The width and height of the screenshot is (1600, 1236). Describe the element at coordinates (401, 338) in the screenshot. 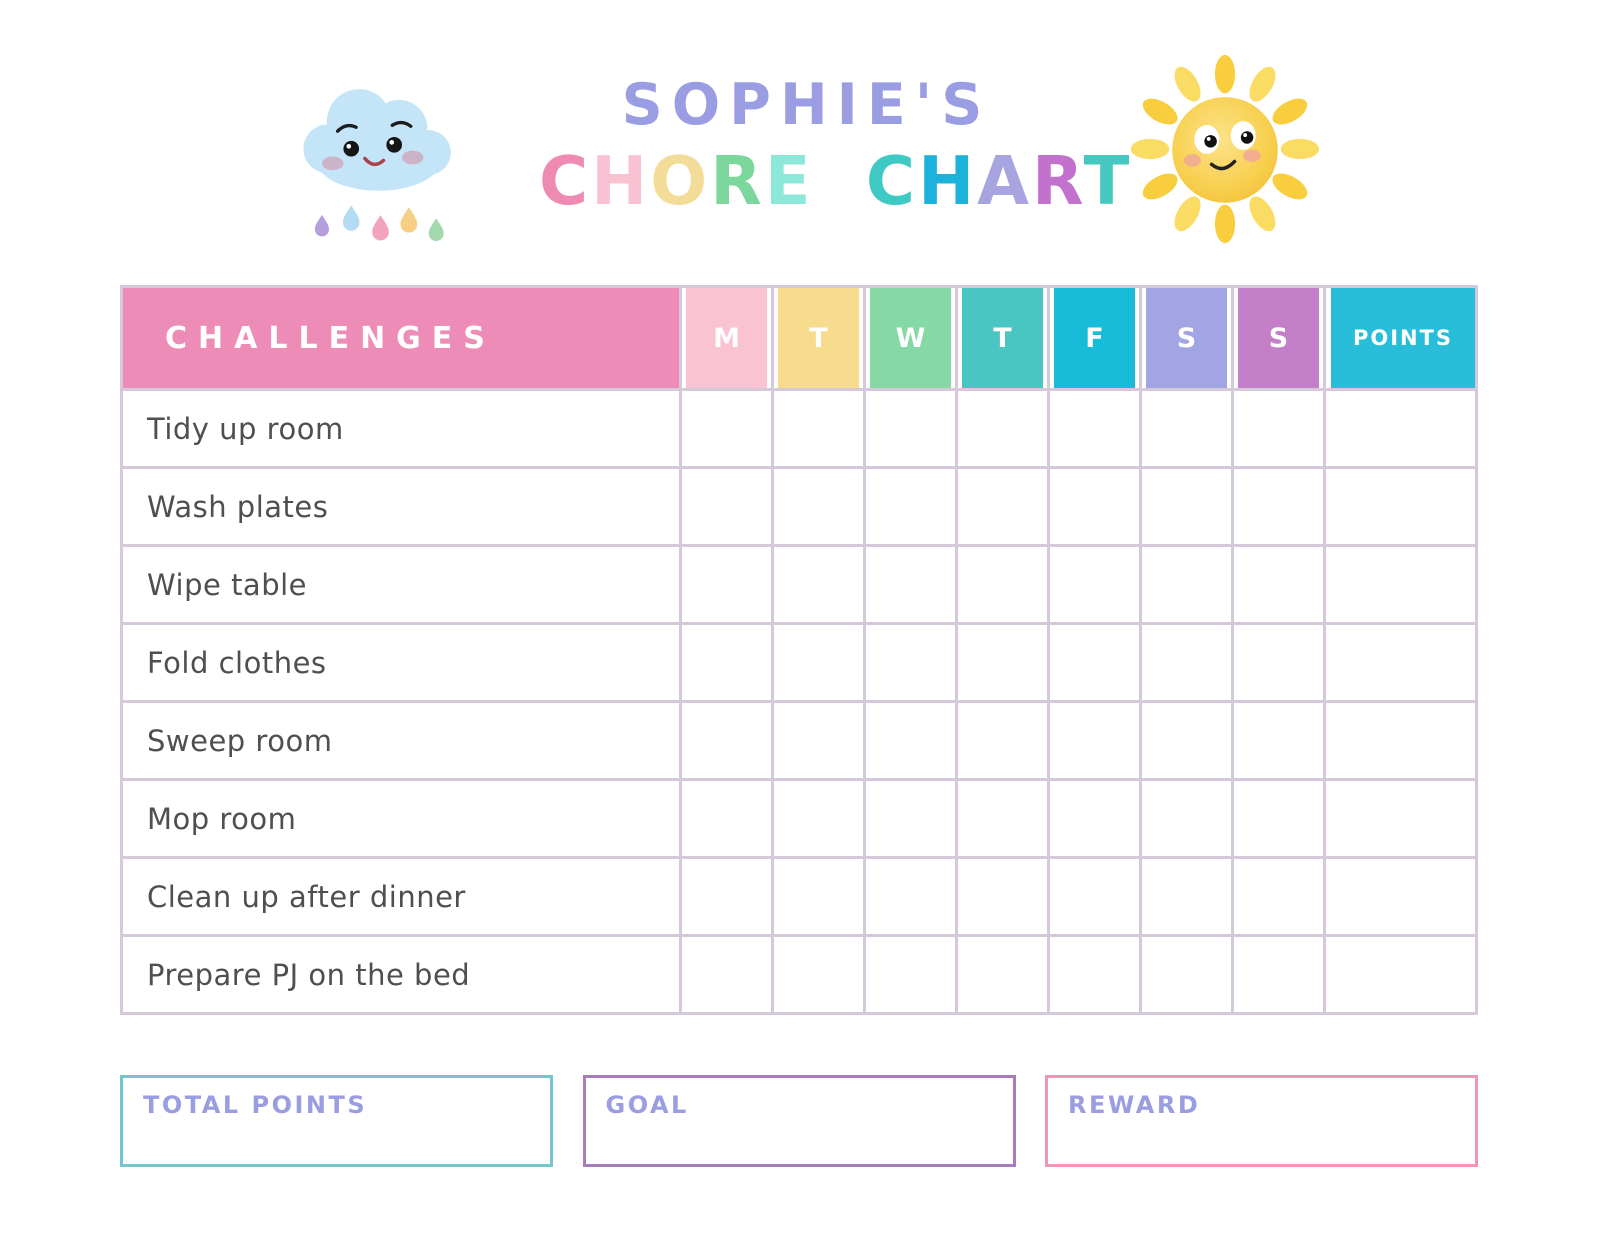

I see `challenges-header-block: CHALLENGES` at that location.